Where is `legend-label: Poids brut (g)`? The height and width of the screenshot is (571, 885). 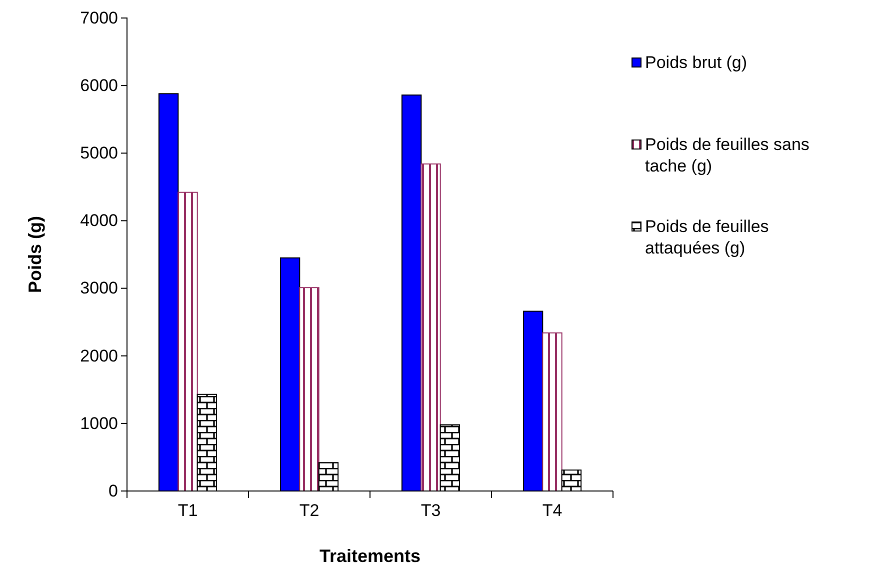
legend-label: Poids brut (g) is located at coordinates (696, 62).